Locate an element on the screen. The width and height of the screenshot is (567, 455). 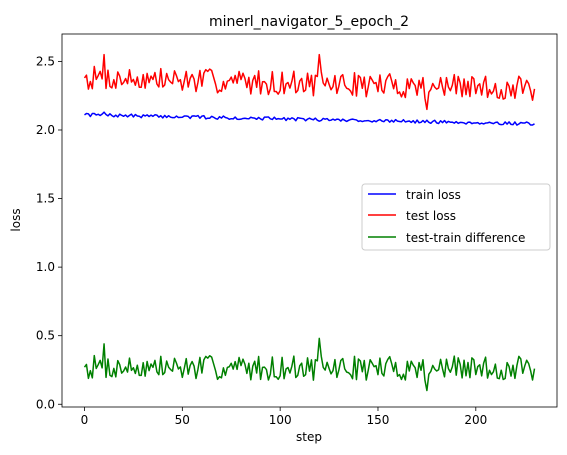
y-tick-label: 0.5 is located at coordinates (45, 336).